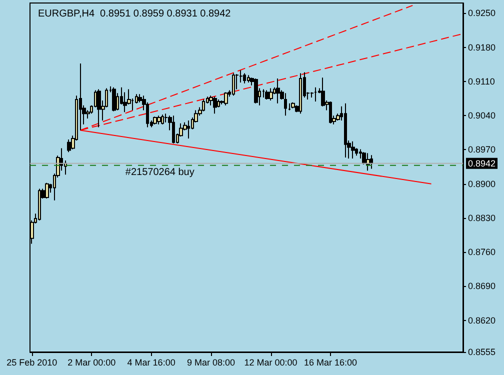 The height and width of the screenshot is (375, 504). Describe the element at coordinates (482, 320) in the screenshot. I see `y-tick-label: 0.8620` at that location.